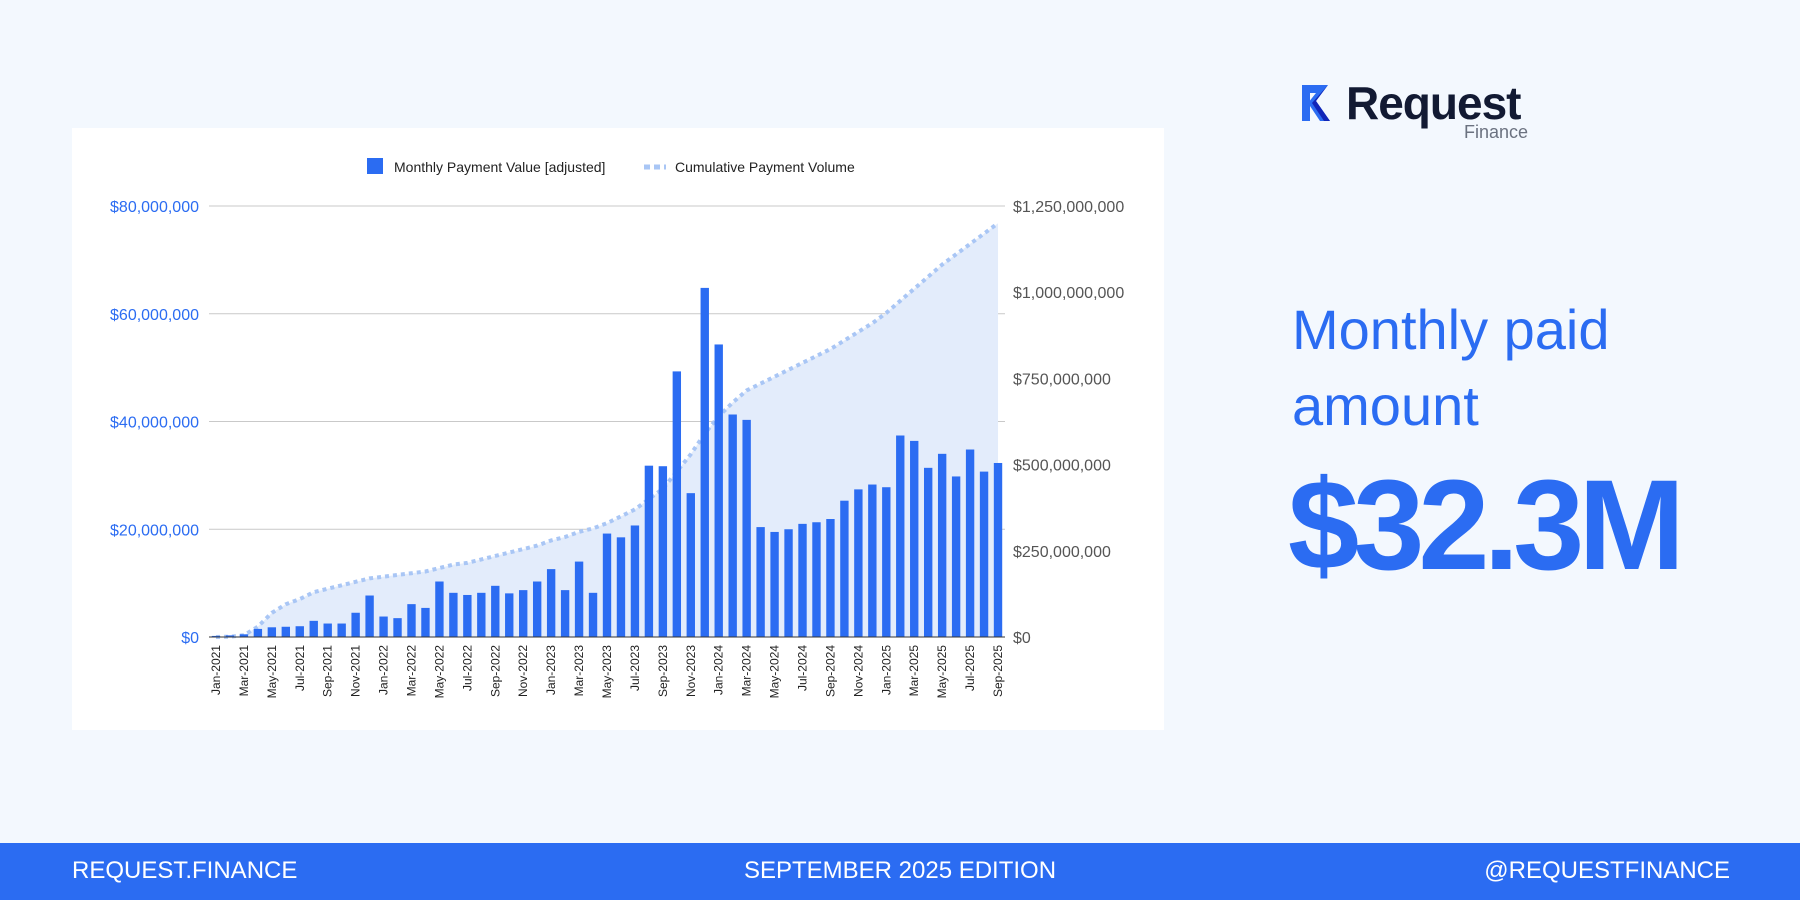 The image size is (1800, 900). Describe the element at coordinates (635, 581) in the screenshot. I see `bar-Jul-2023` at that location.